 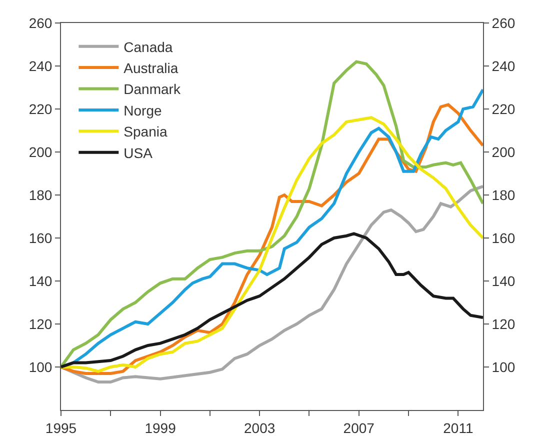 What do you see at coordinates (40, 66) in the screenshot?
I see `y-tick-label: 240` at bounding box center [40, 66].